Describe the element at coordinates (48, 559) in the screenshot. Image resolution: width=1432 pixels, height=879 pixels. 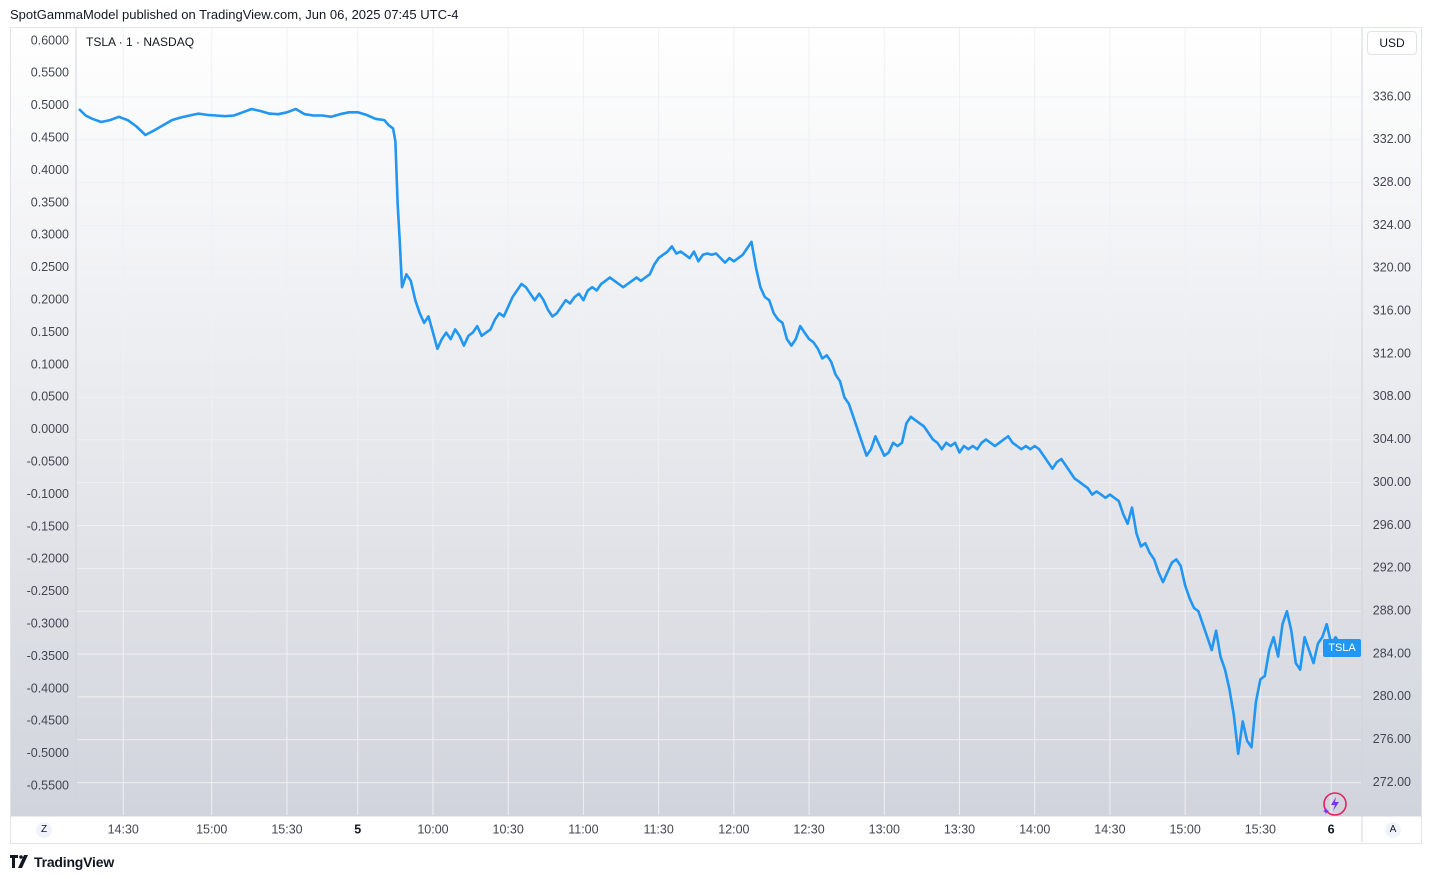
I see `left-tick-label: -0.2000` at that location.